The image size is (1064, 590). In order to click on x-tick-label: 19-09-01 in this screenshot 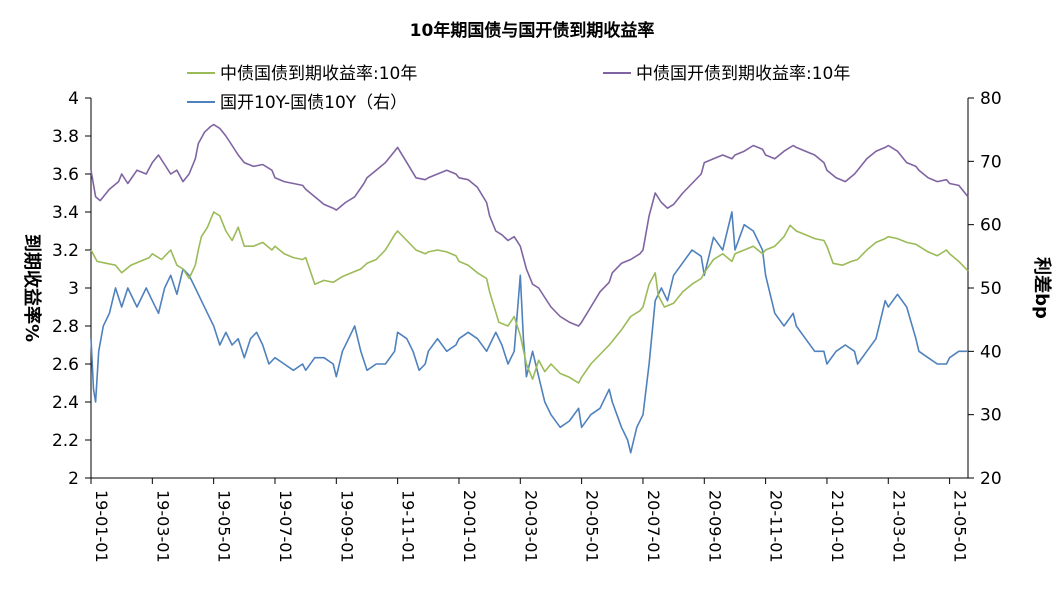, I will do `click(346, 526)`.